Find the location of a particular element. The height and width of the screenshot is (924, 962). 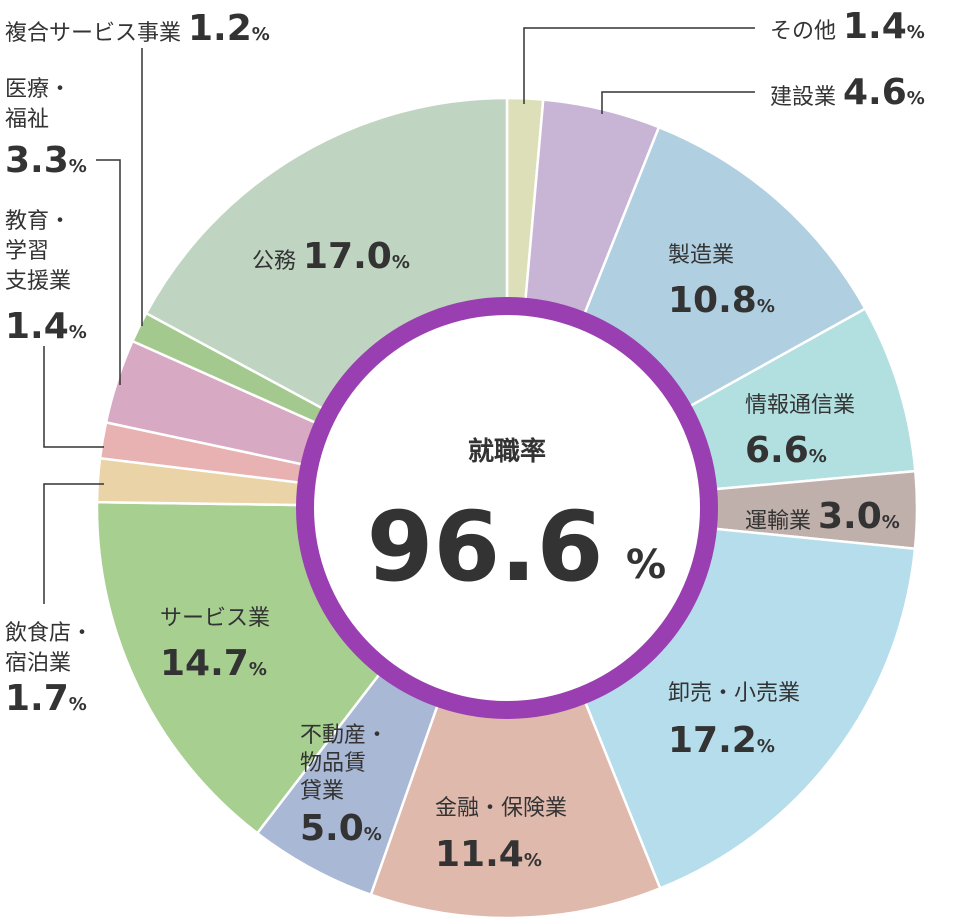

label-name-9-1: 宿泊業 is located at coordinates (38, 663).